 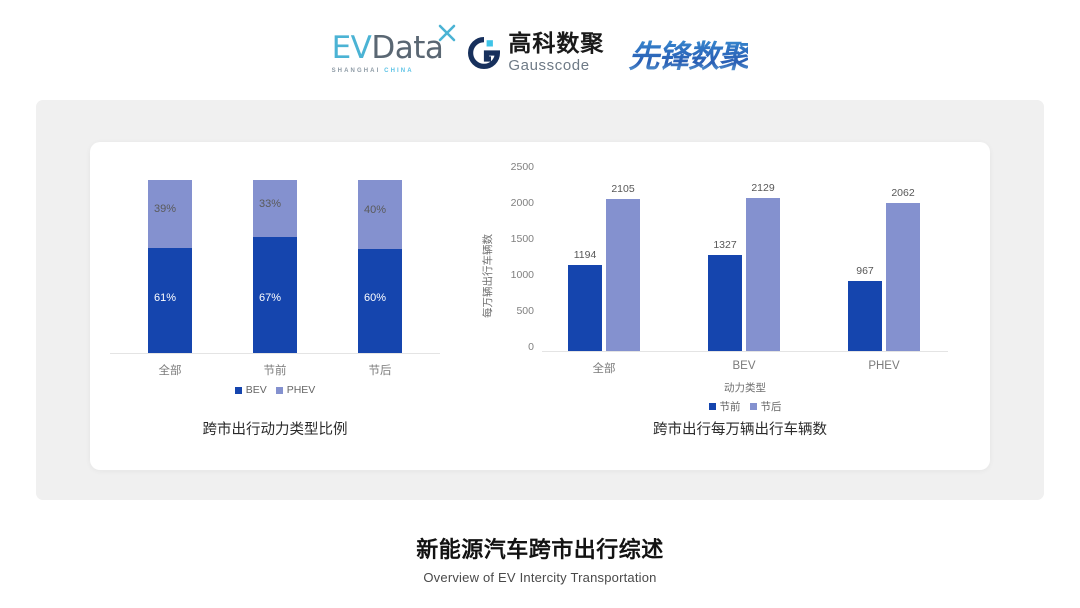 What do you see at coordinates (531, 347) in the screenshot?
I see `y-tick-0: 0` at bounding box center [531, 347].